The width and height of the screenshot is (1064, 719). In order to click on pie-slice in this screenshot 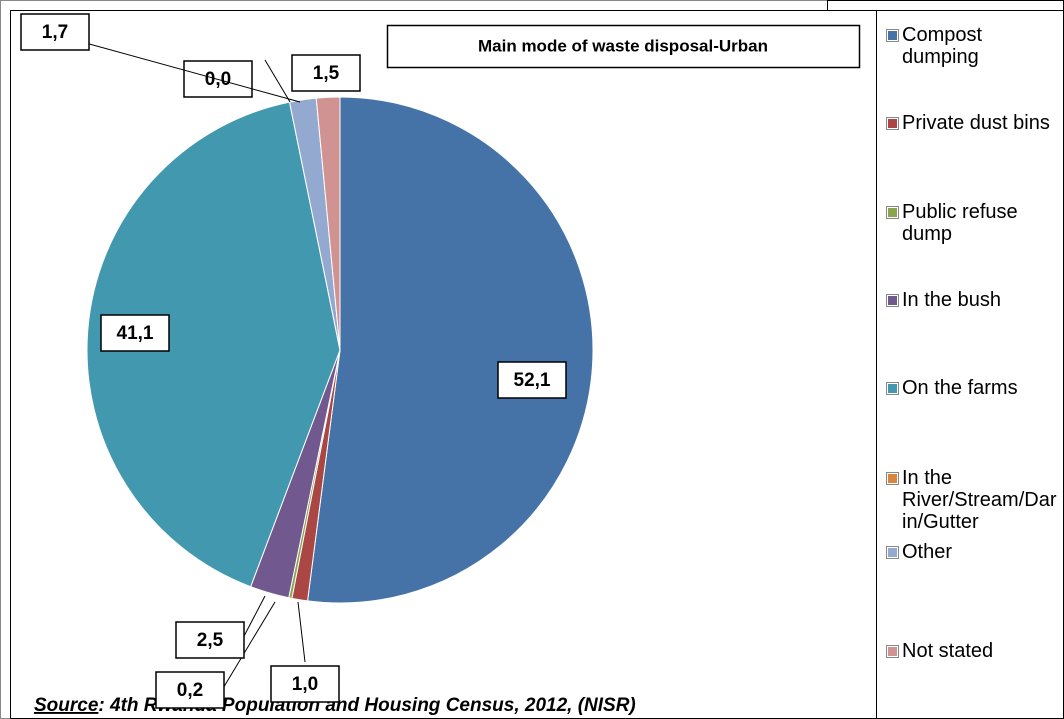, I will do `click(328, 223)`.